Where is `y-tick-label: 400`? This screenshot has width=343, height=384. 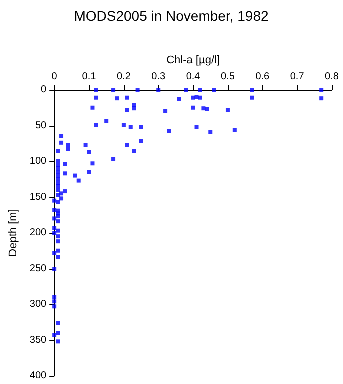 y-tick-label: 400 is located at coordinates (39, 376).